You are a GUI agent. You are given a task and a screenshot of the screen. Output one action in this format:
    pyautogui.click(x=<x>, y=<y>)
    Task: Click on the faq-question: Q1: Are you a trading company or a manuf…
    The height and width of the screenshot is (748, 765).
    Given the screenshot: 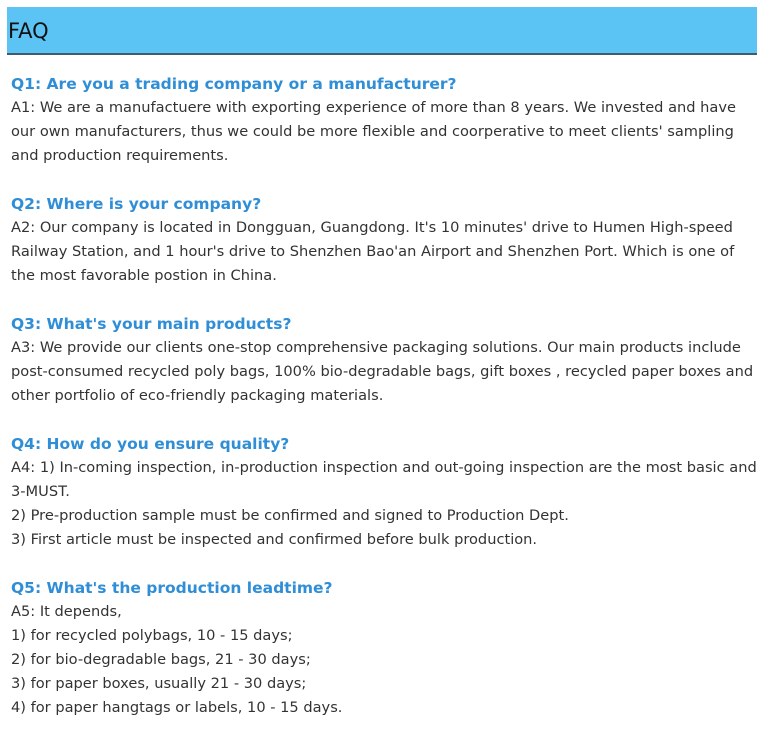 What is the action you would take?
    pyautogui.click(x=234, y=84)
    